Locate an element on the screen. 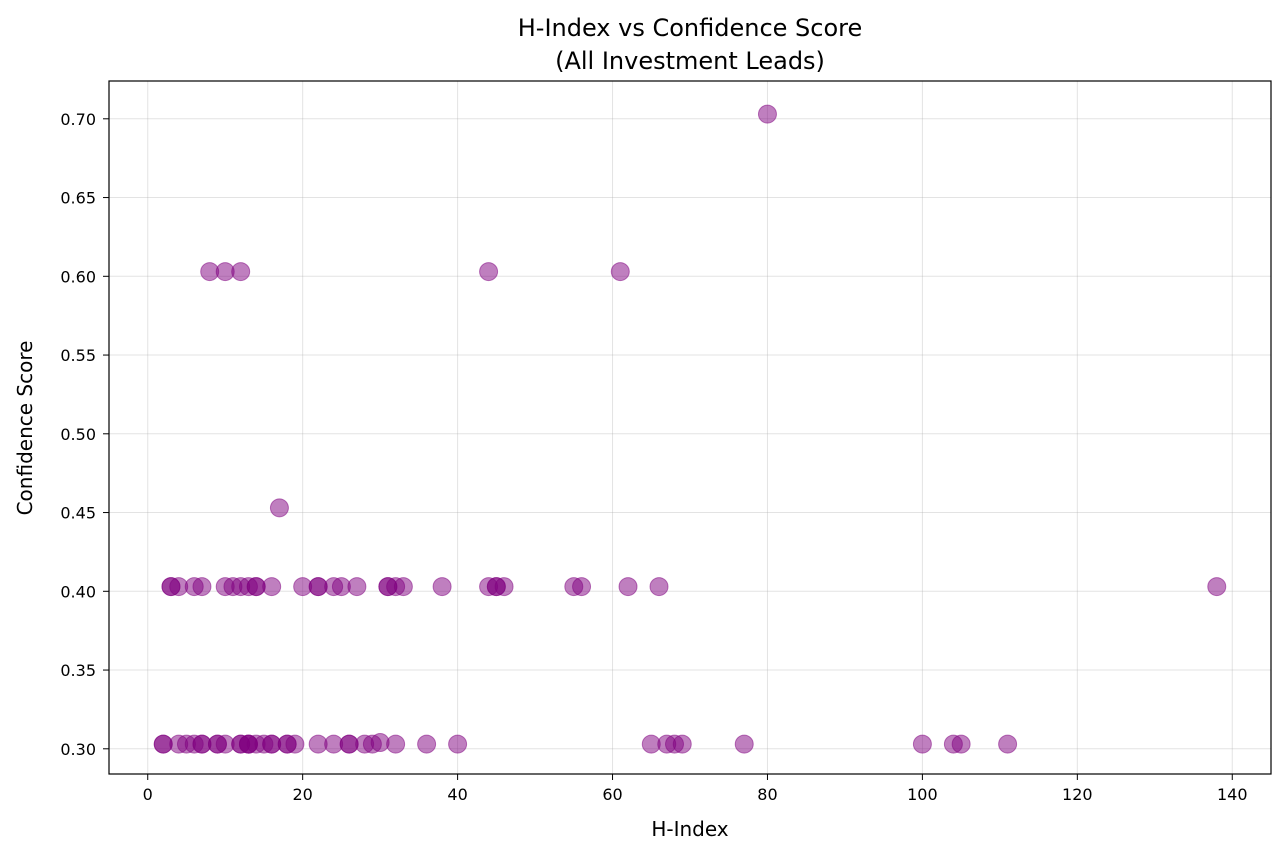 This screenshot has width=1285, height=856. y-tick-label: 0.60 is located at coordinates (78, 276).